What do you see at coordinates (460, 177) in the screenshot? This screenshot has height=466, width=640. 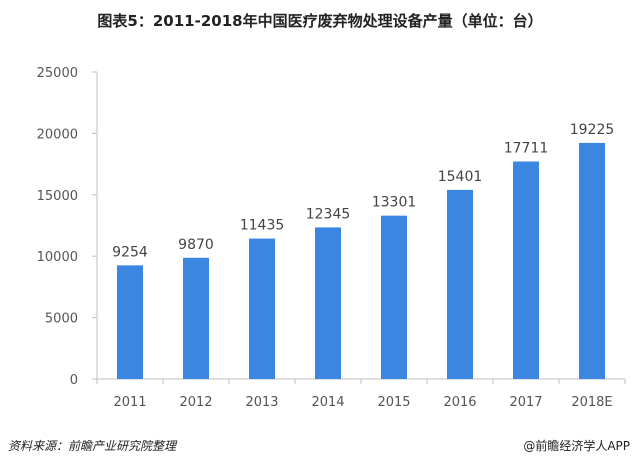 I see `data-label: 15401` at bounding box center [460, 177].